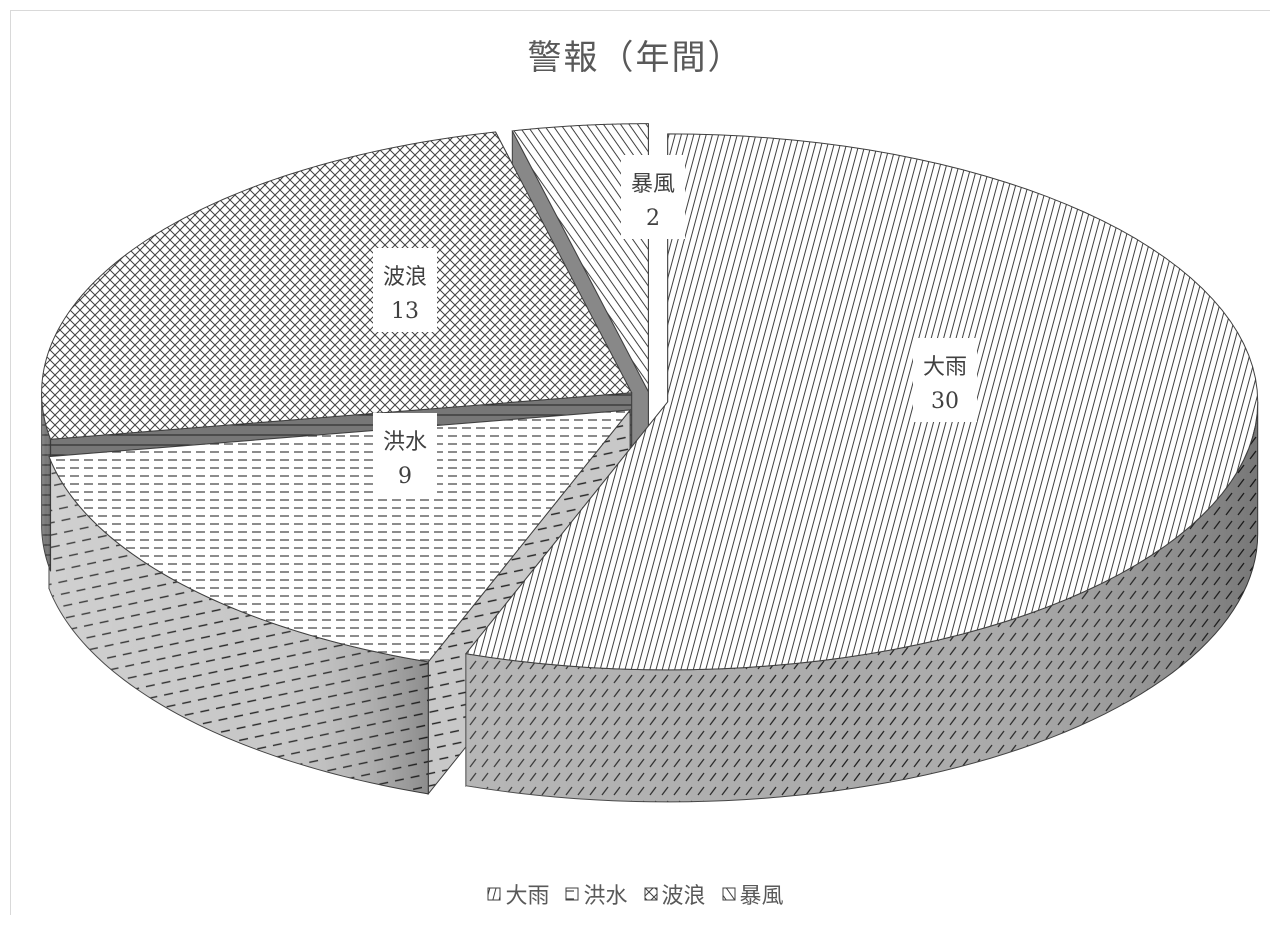 The image size is (1271, 925). I want to click on data-label-category: 大雨, so click(945, 367).